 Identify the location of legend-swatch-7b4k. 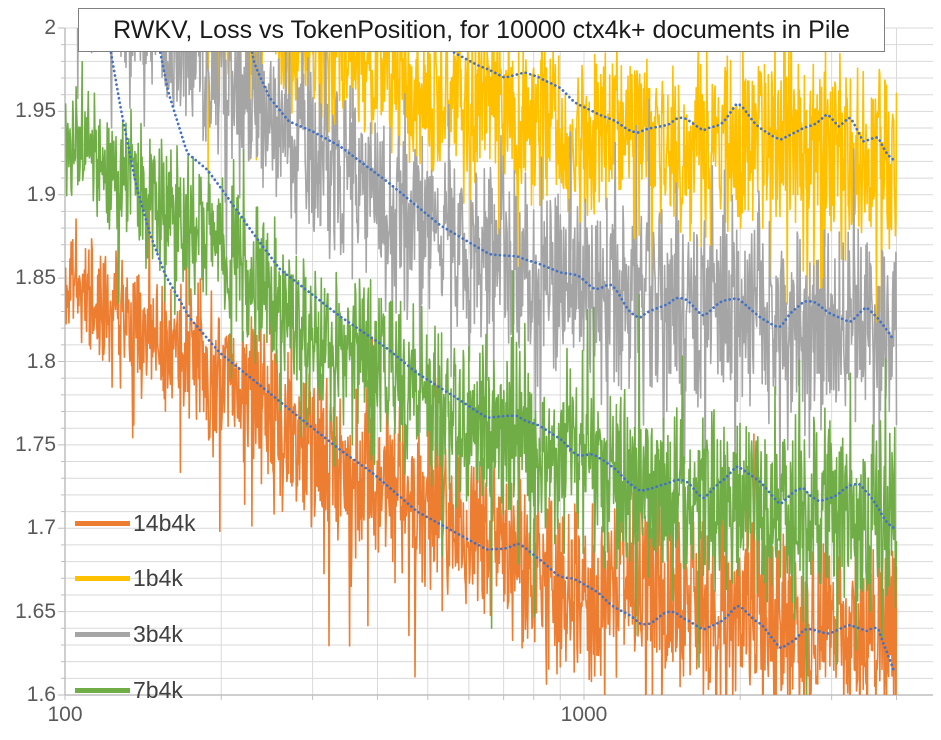
(102, 690).